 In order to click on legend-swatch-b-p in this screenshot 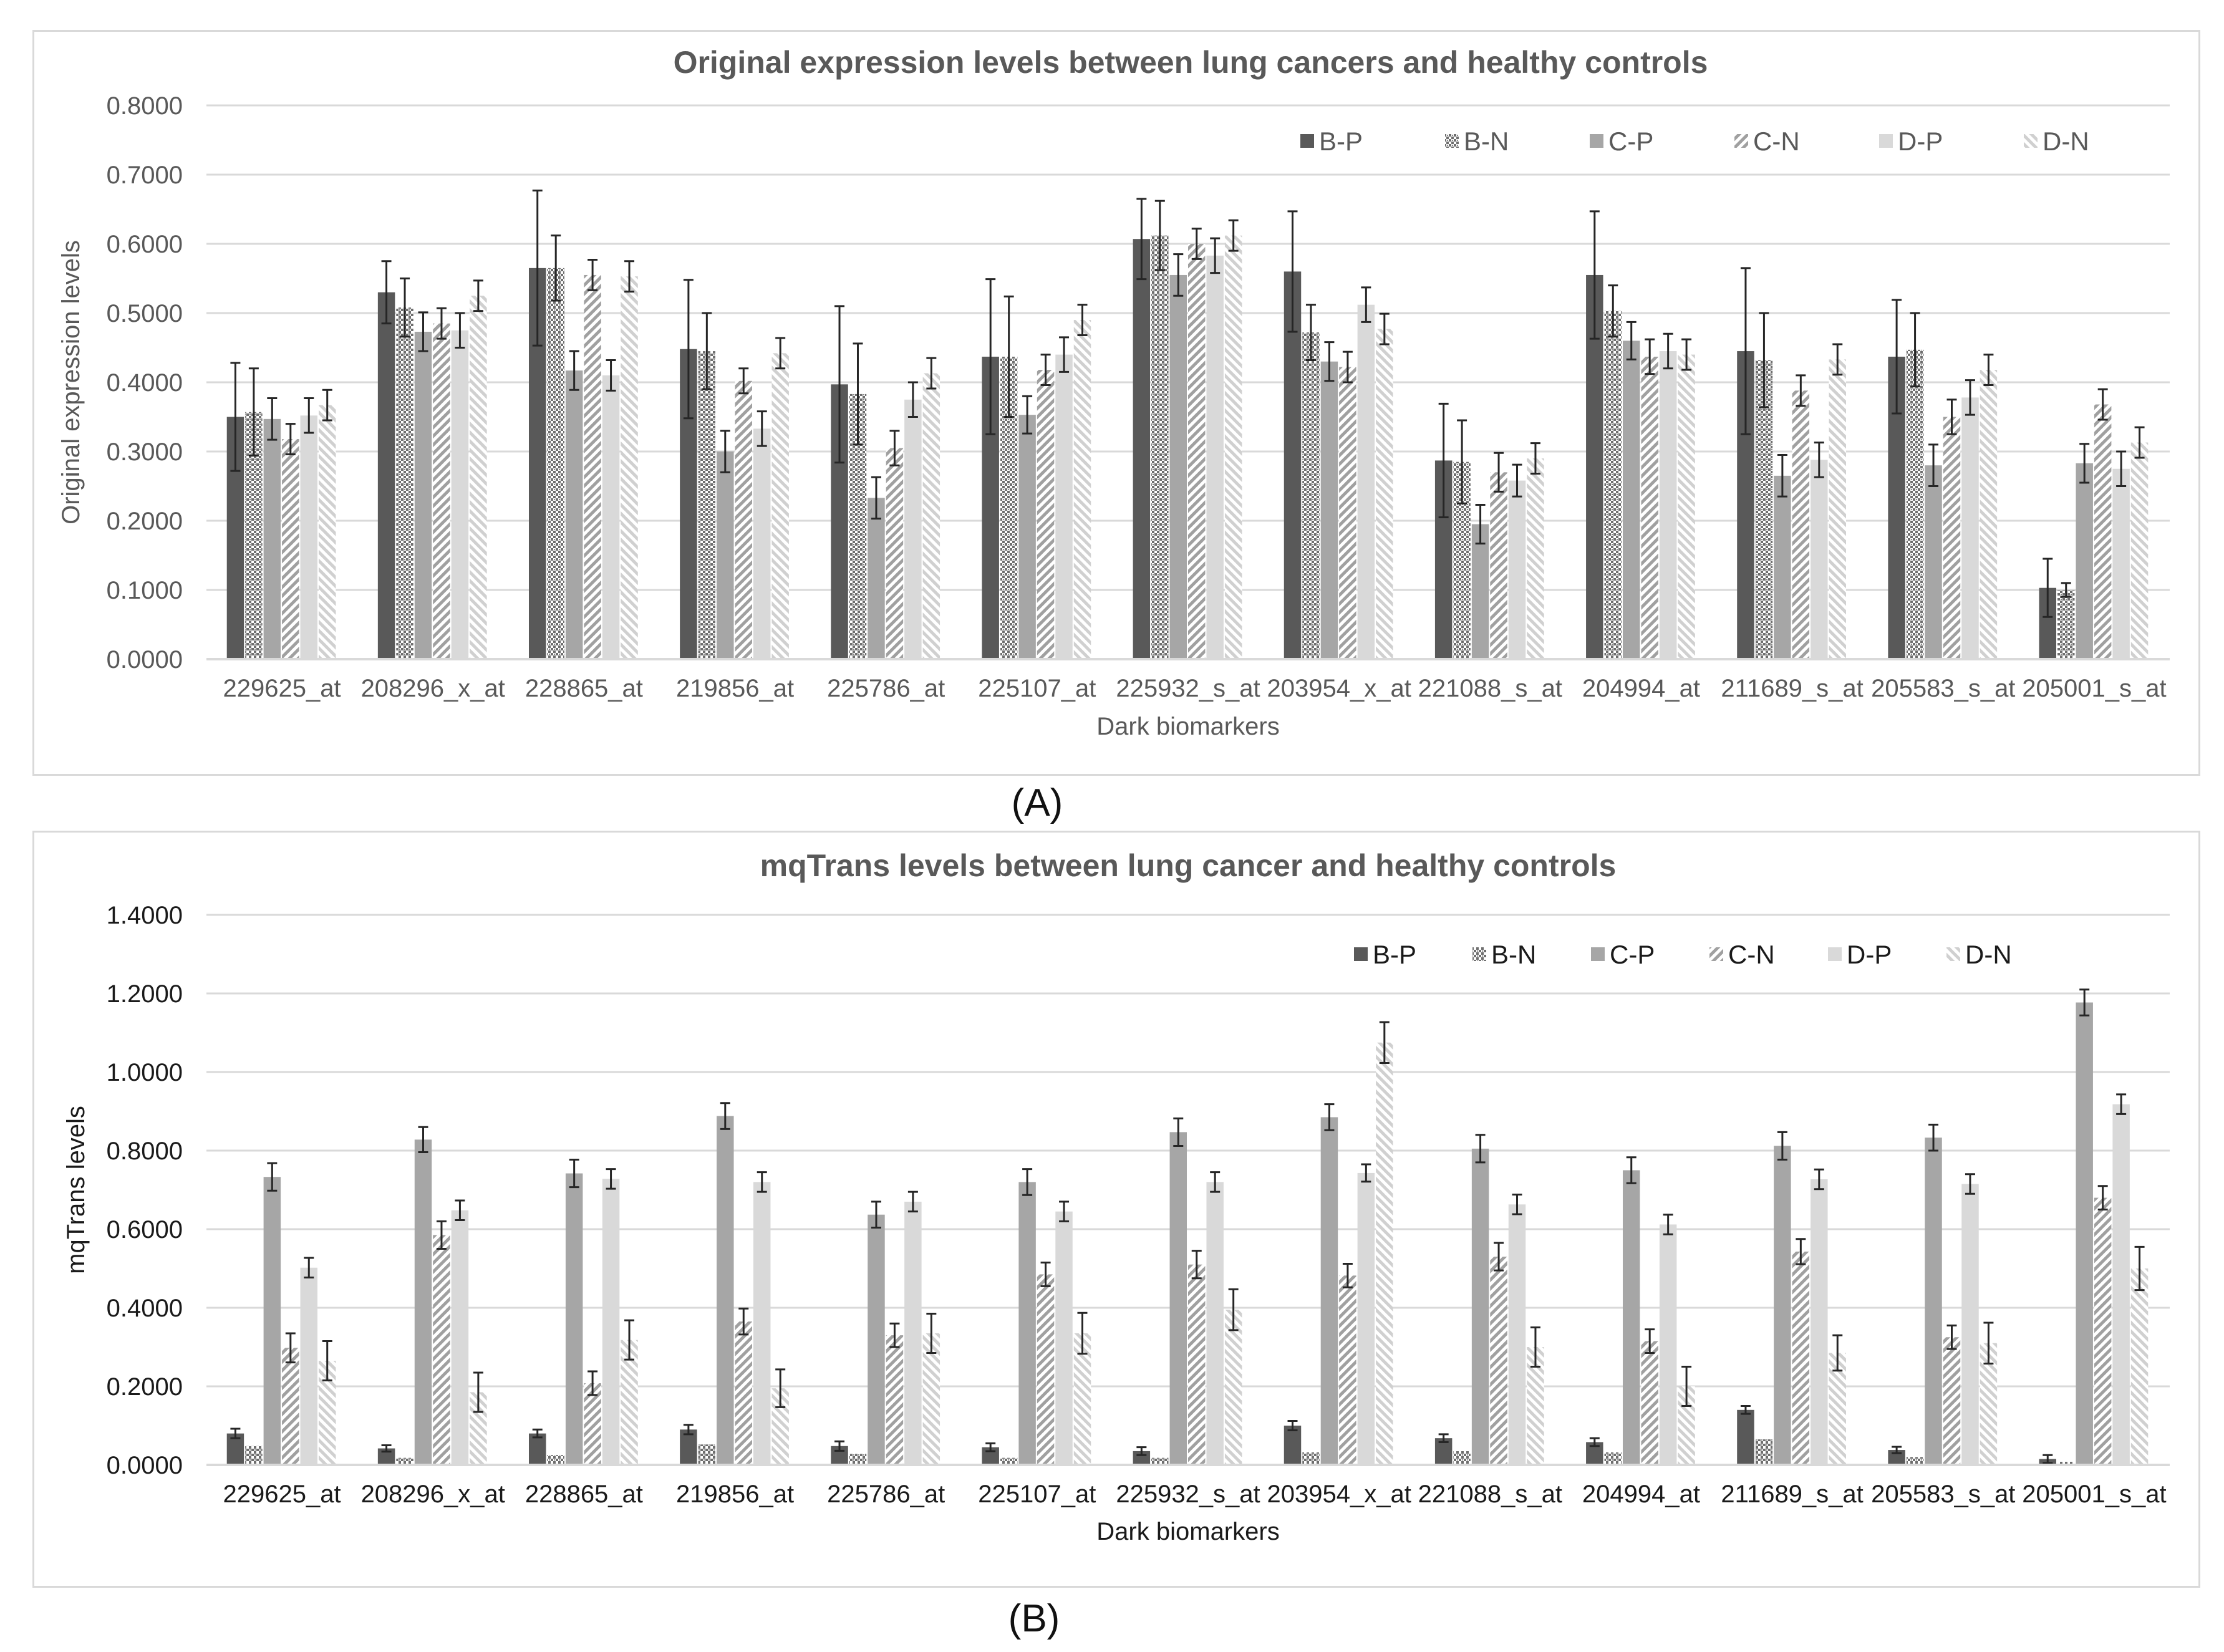, I will do `click(1307, 141)`.